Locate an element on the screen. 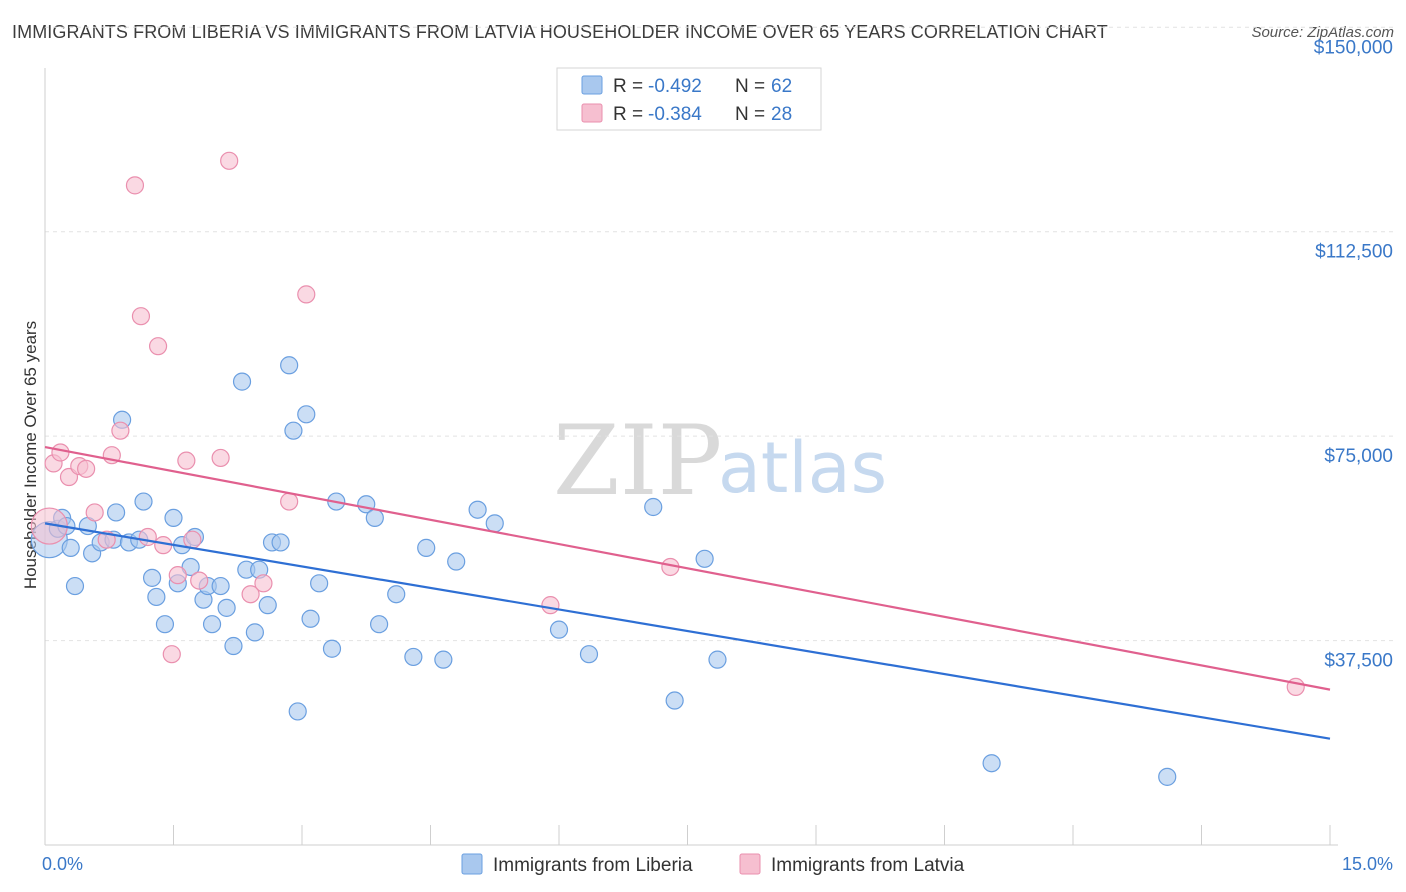 The height and width of the screenshot is (892, 1406). legend-r-label-latvia: R = is located at coordinates (628, 114).